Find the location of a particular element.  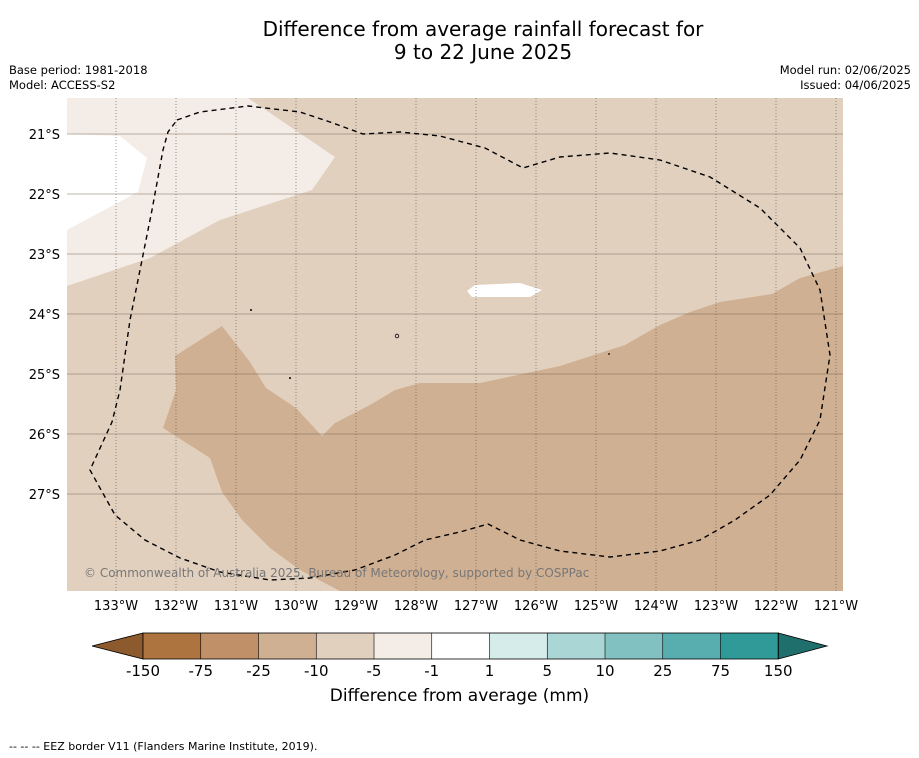

region-light-band is located at coordinates (157, 115).